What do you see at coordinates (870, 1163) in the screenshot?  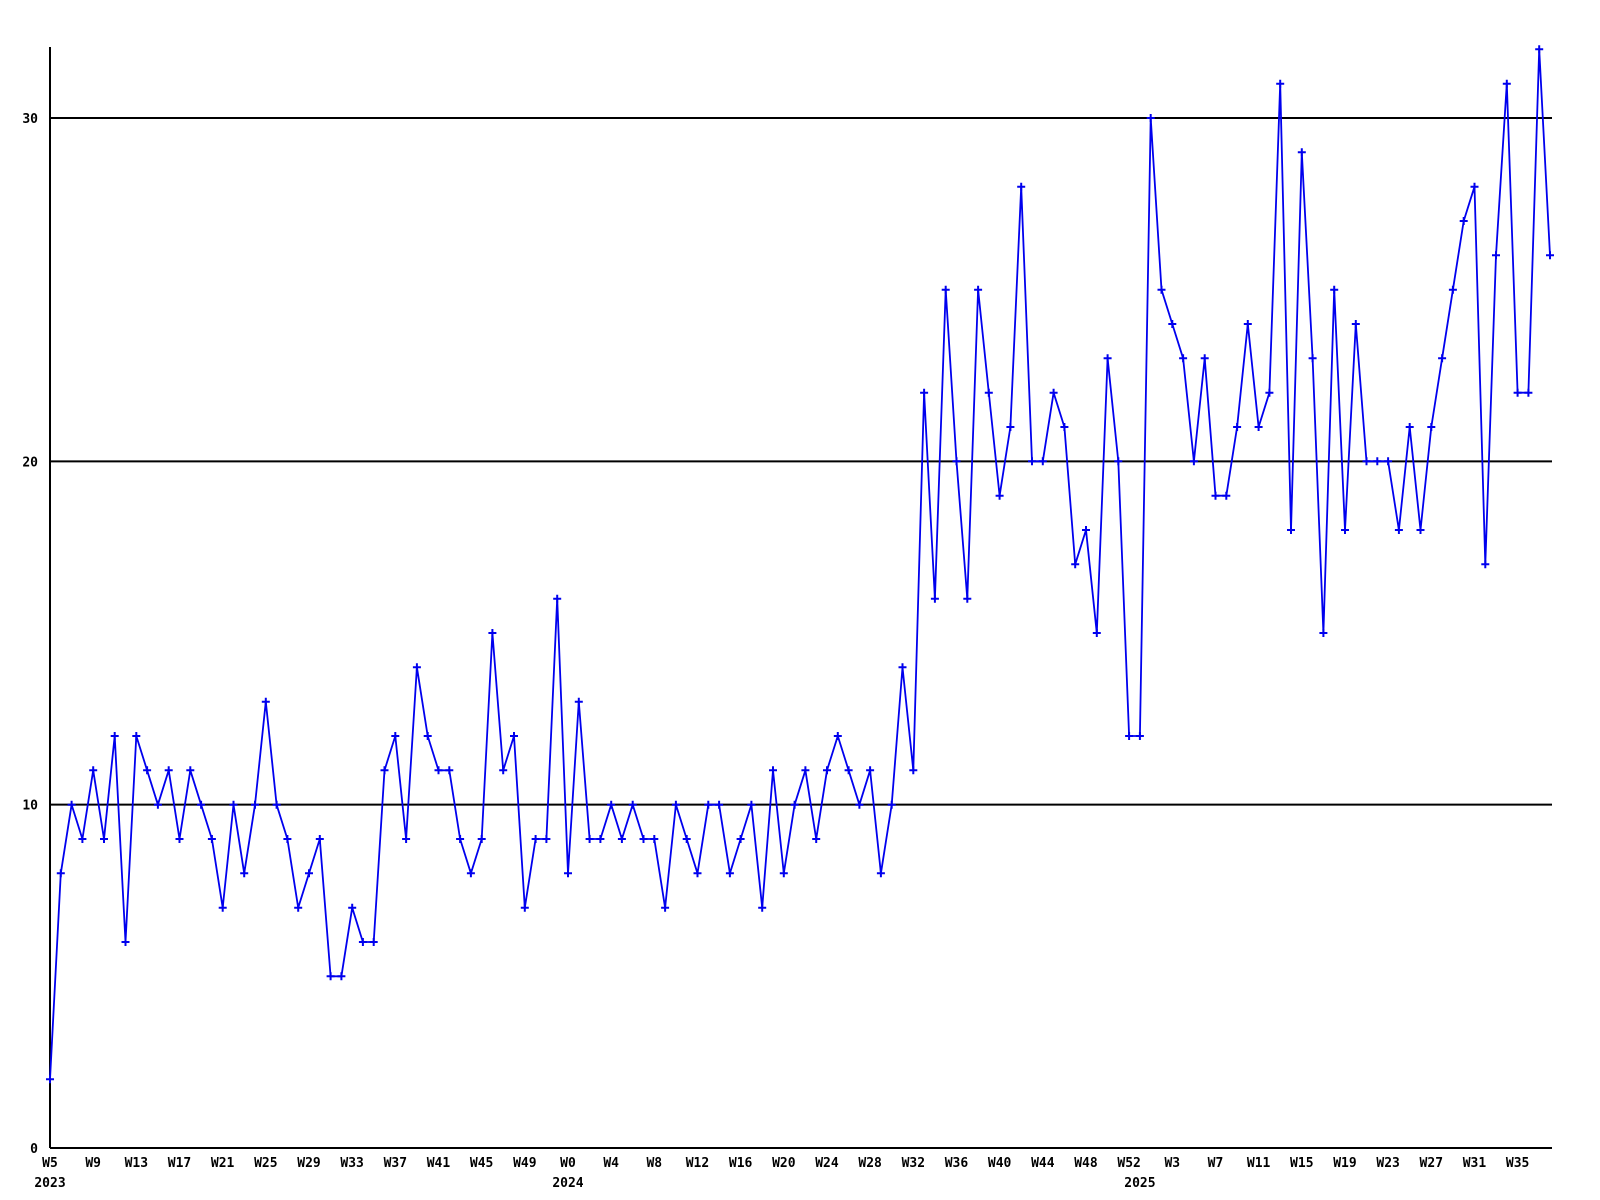 I see `x-axis-tick-label: W28` at bounding box center [870, 1163].